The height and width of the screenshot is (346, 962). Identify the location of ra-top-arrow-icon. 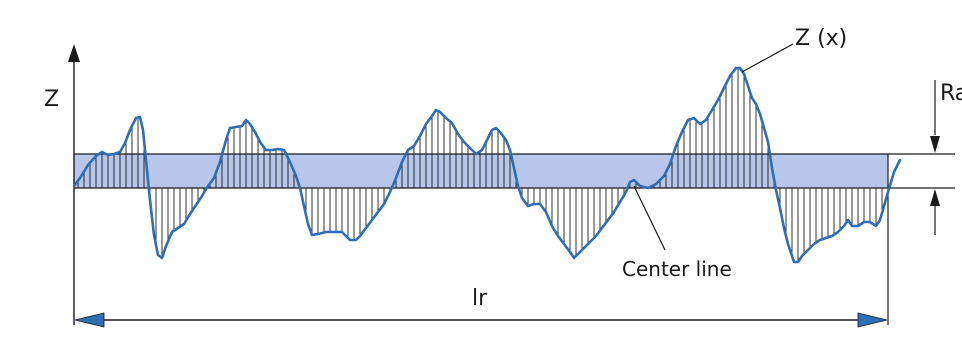
(935, 144).